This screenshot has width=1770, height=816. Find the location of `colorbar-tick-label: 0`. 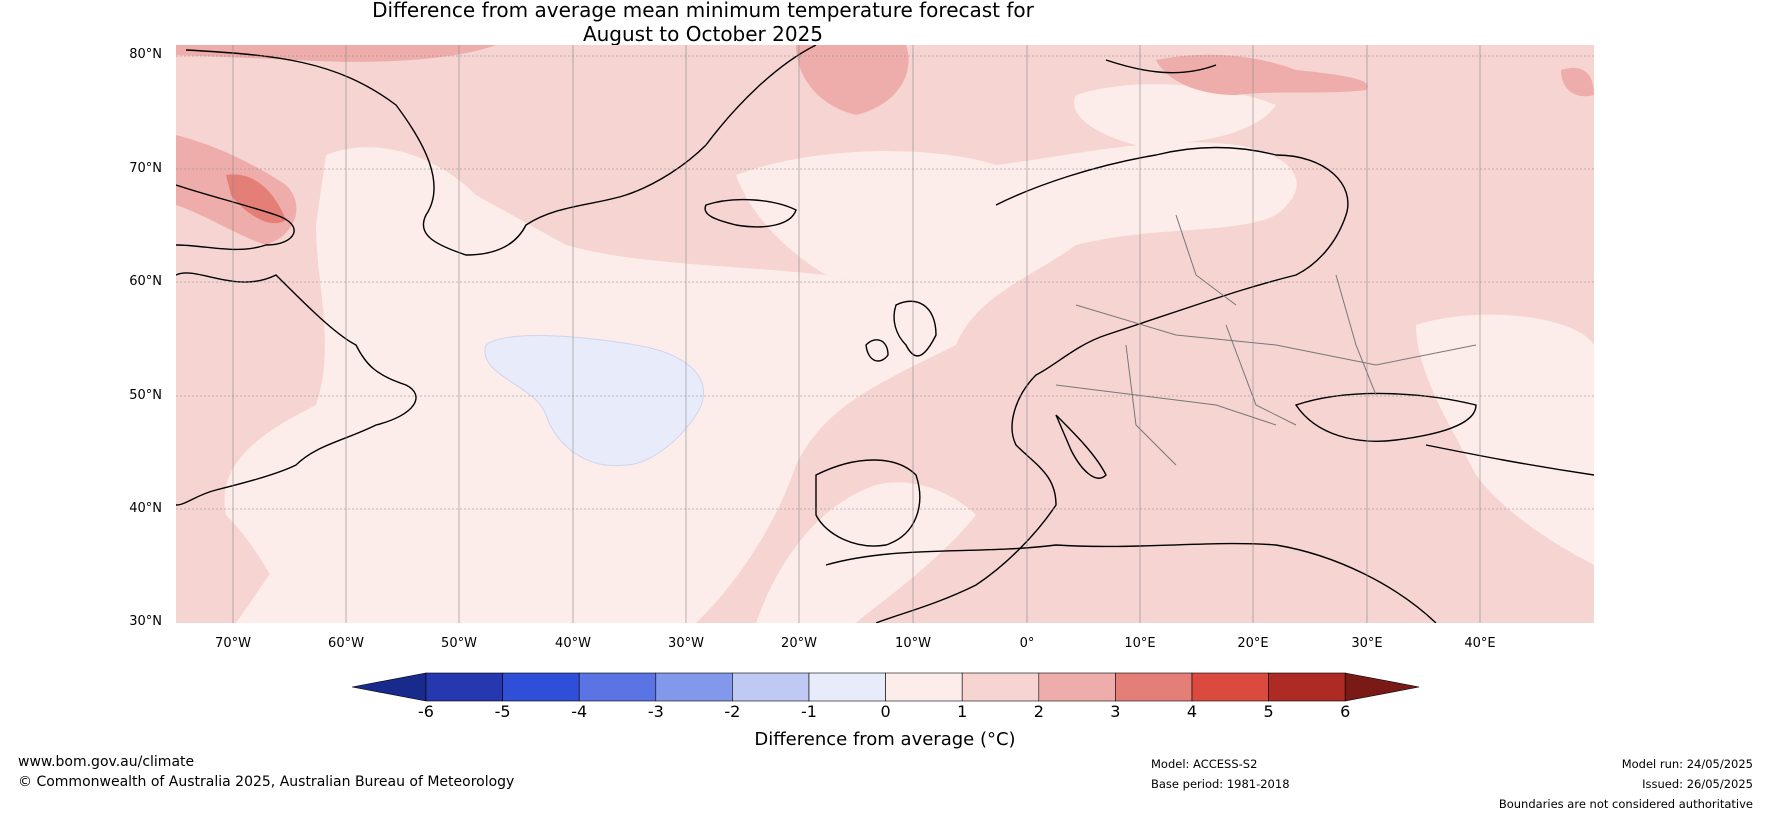

colorbar-tick-label: 0 is located at coordinates (885, 711).